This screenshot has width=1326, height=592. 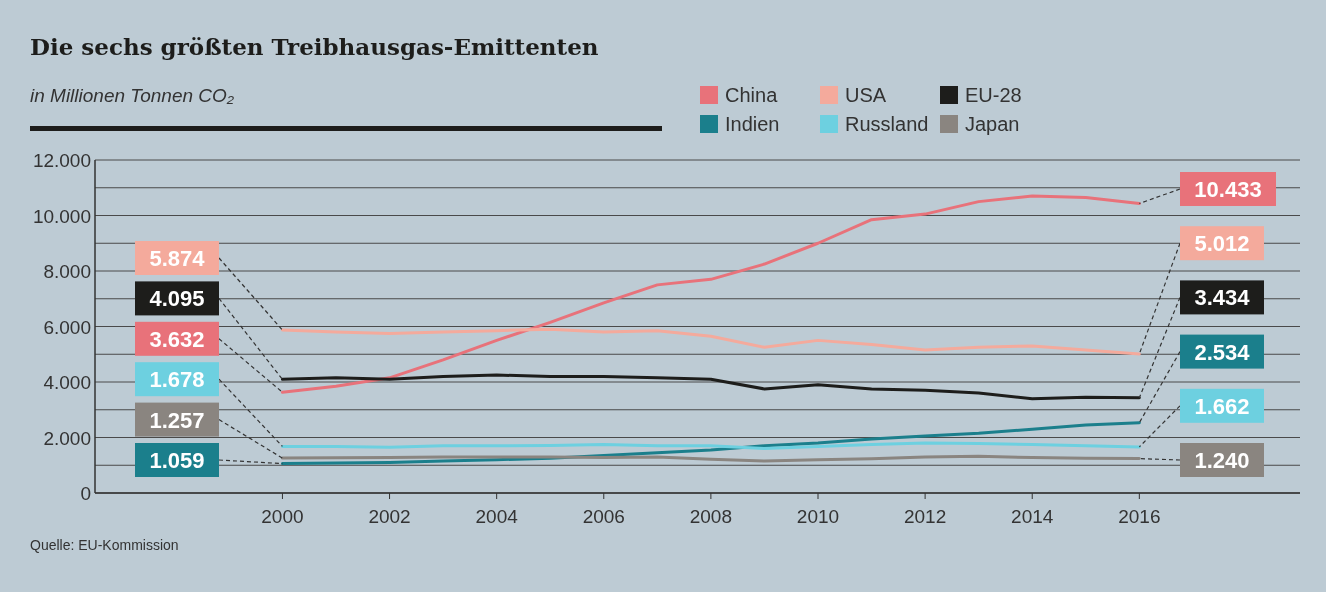 I want to click on source-note: Quelle: EU-Kommission, so click(x=104, y=545).